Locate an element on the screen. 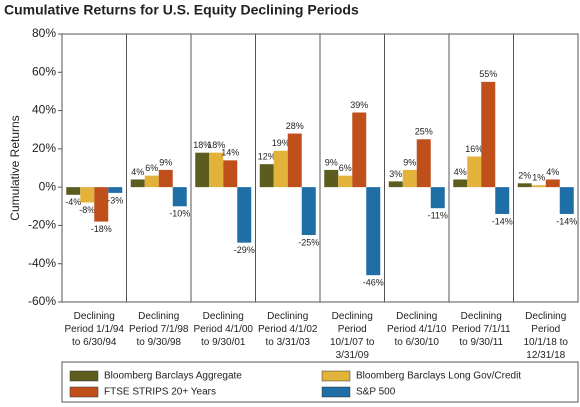  x-tick-label-line: to 9/30/98 is located at coordinates (159, 342).